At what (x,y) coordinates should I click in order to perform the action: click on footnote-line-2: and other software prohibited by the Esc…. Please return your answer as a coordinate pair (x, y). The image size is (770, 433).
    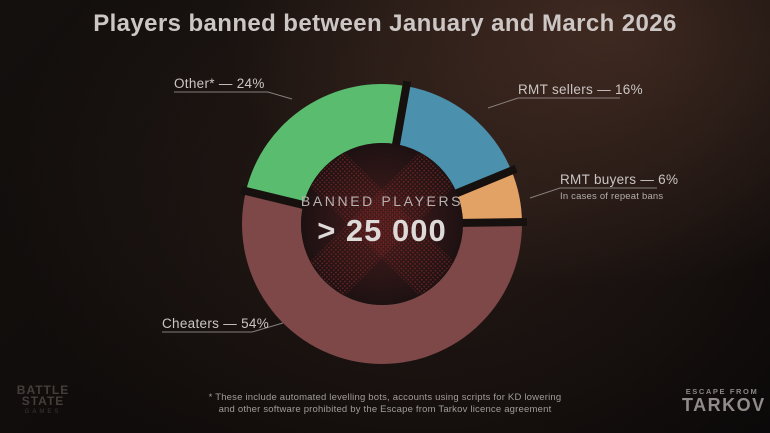
    Looking at the image, I should click on (385, 409).